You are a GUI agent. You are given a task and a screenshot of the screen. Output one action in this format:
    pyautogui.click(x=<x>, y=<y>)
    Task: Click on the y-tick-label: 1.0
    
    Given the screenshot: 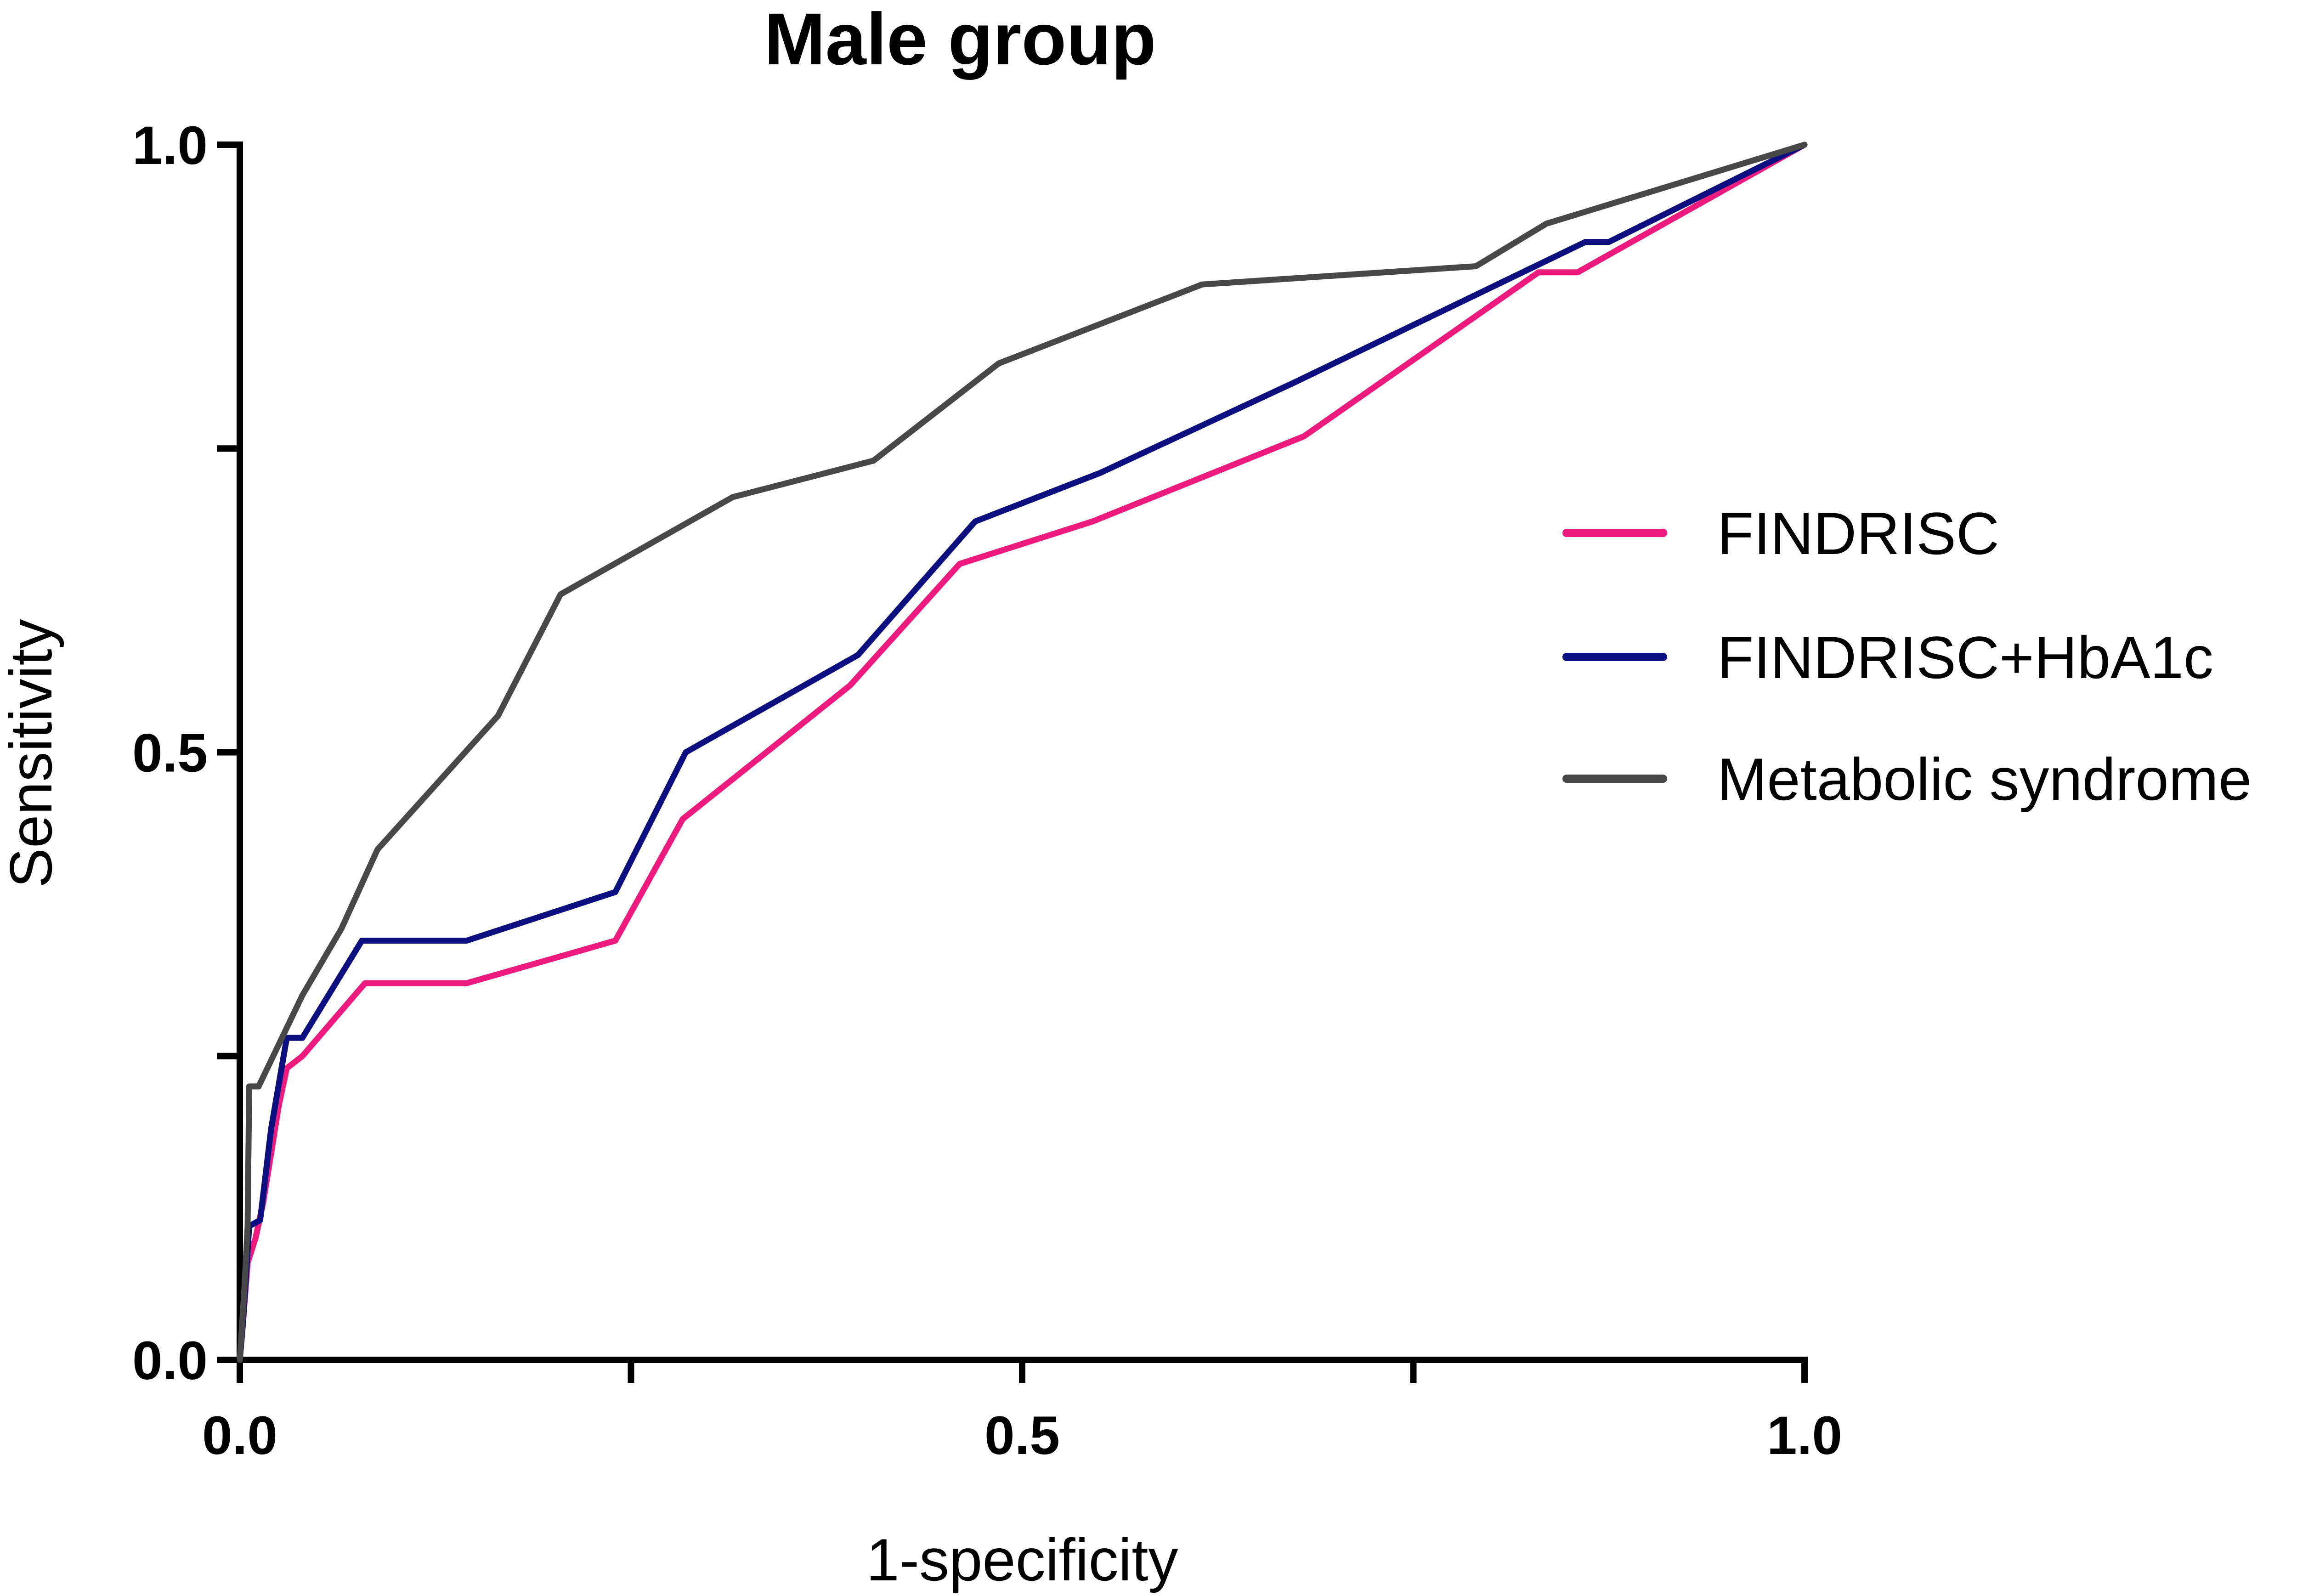 What is the action you would take?
    pyautogui.click(x=170, y=146)
    